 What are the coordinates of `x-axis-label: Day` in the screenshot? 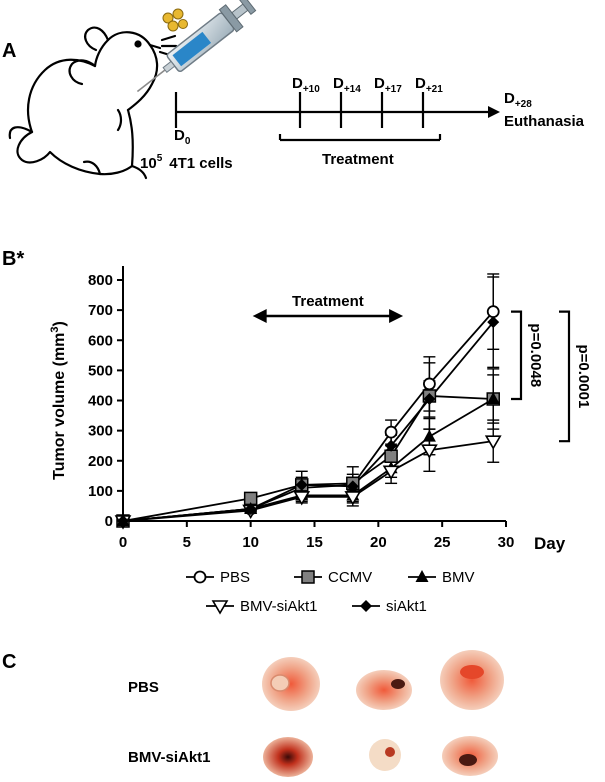 It's located at (550, 543).